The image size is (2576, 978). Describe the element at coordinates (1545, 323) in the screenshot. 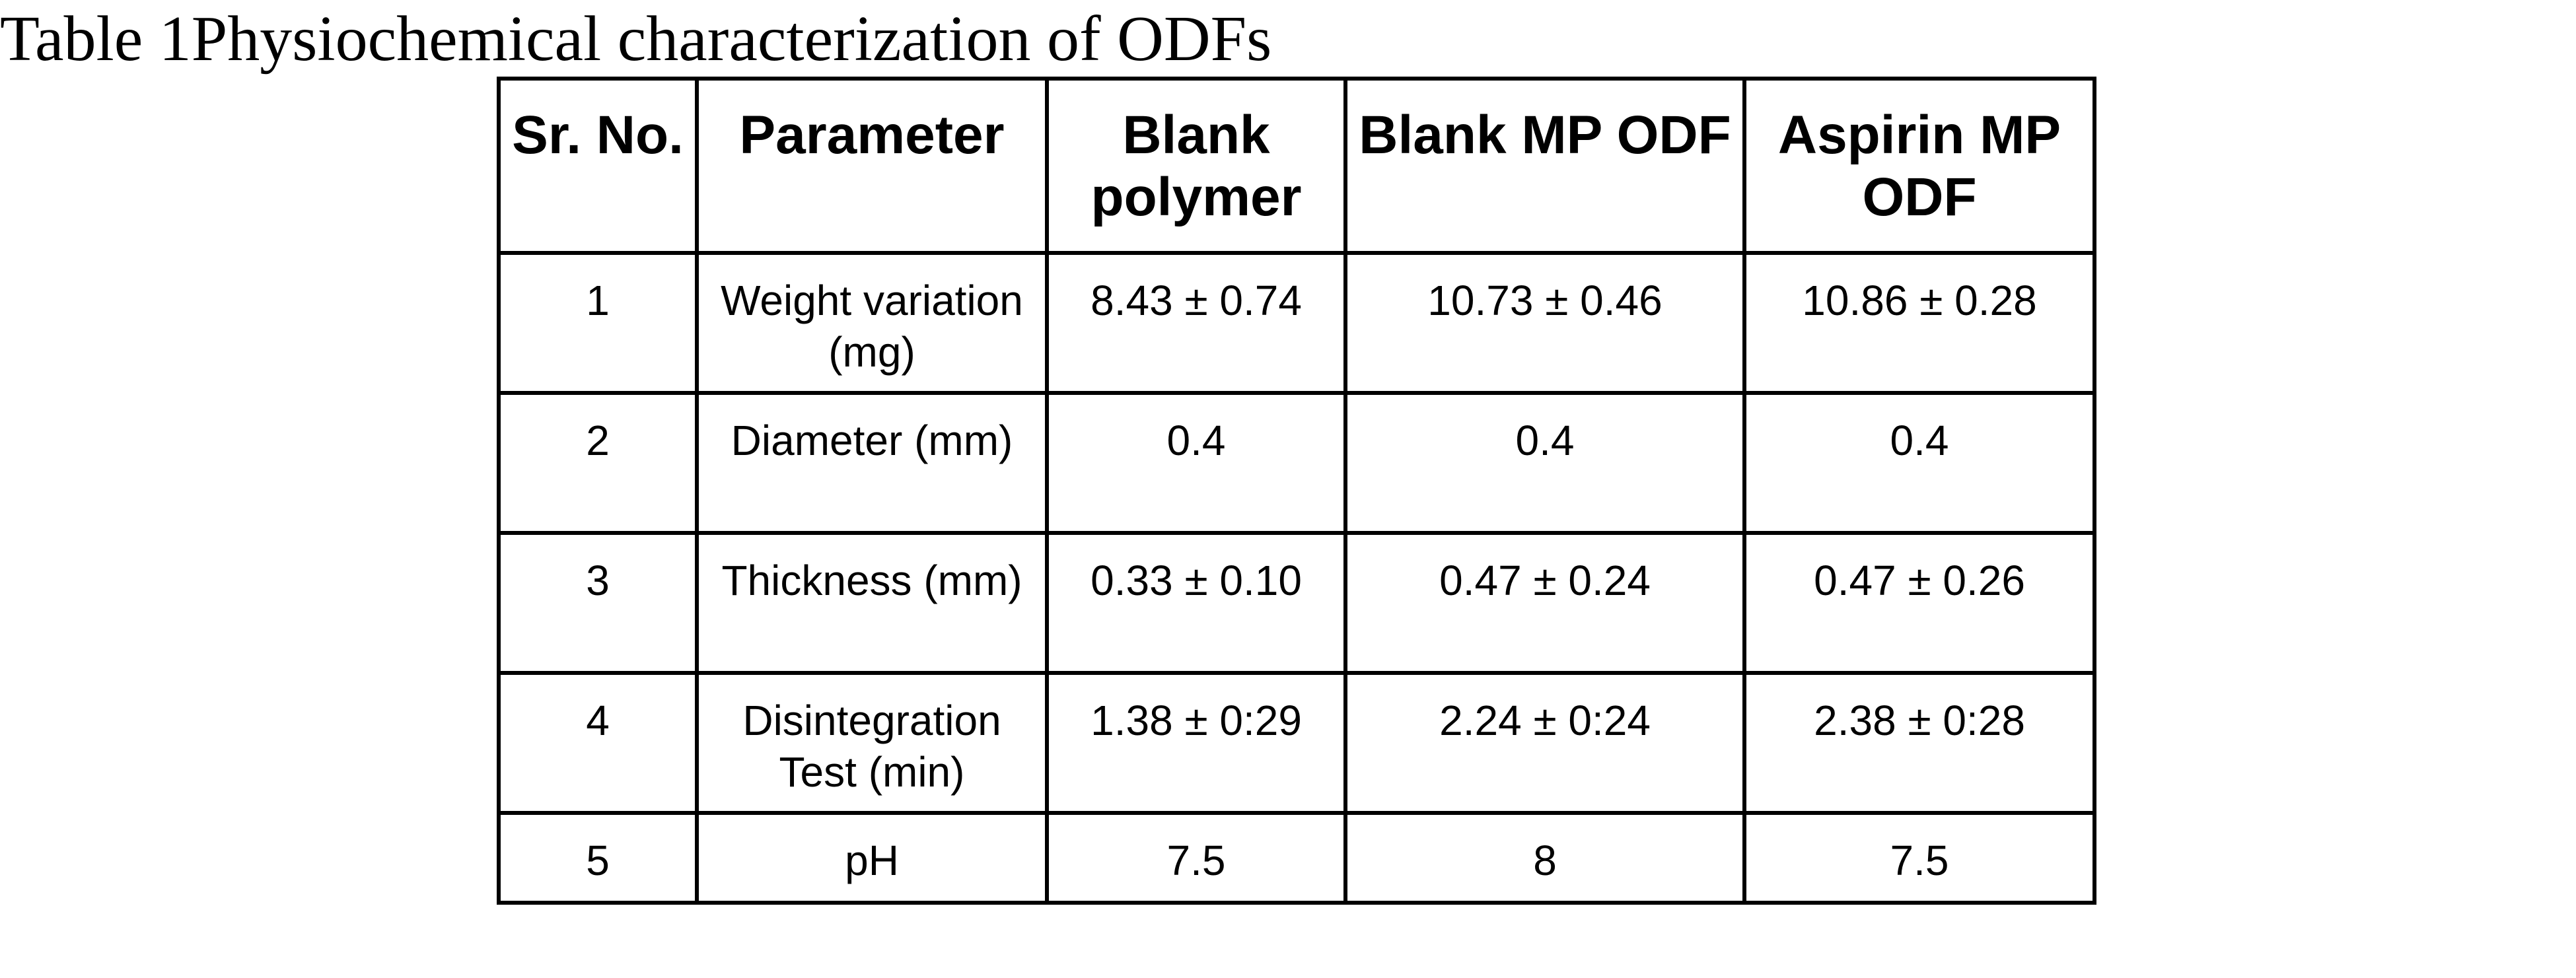

I see `cell-blank-mp-odf: 10.73 ± 0.46` at that location.